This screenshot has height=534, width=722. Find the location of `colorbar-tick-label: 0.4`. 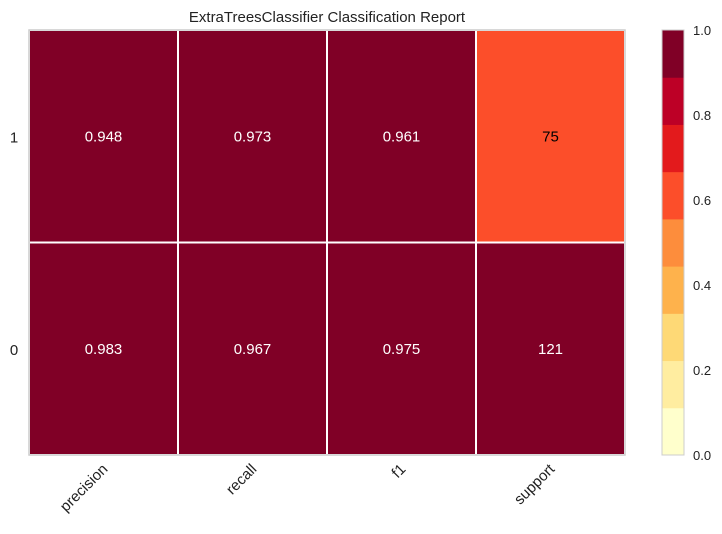

colorbar-tick-label: 0.4 is located at coordinates (702, 285).